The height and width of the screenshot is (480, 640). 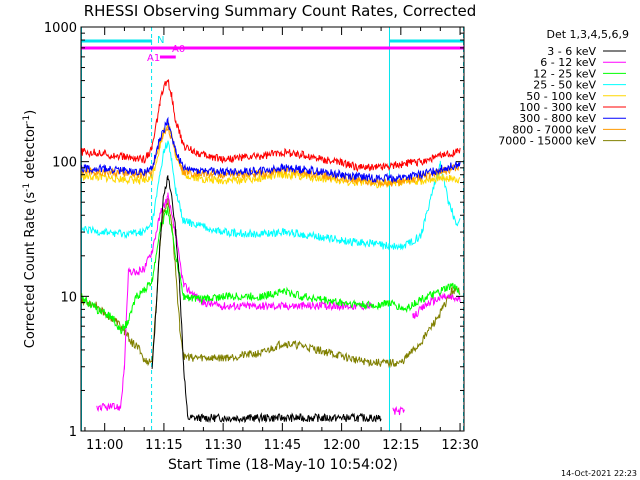 I want to click on legend-label: 3 - 6 keV, so click(x=571, y=51).